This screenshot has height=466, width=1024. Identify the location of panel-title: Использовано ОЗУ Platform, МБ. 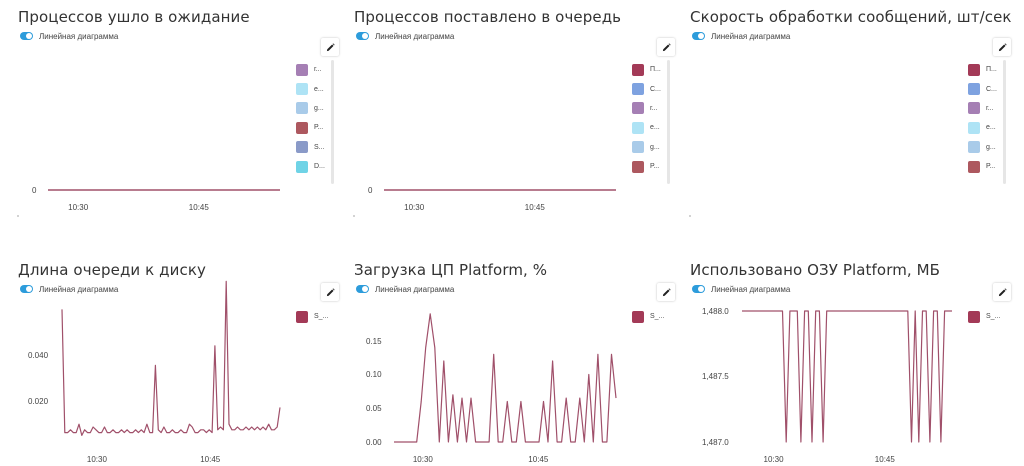
(815, 270).